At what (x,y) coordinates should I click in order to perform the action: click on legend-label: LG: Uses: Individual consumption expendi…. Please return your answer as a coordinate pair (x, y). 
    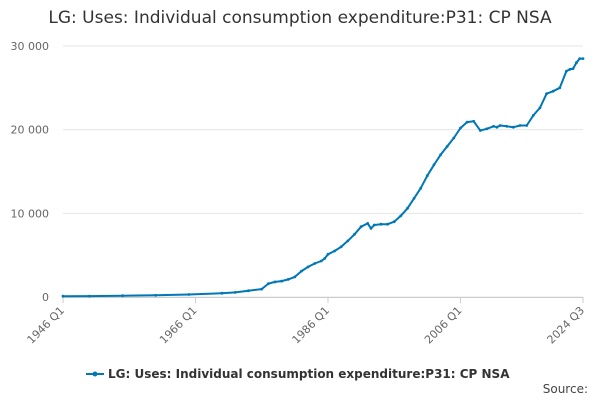
    Looking at the image, I should click on (309, 374).